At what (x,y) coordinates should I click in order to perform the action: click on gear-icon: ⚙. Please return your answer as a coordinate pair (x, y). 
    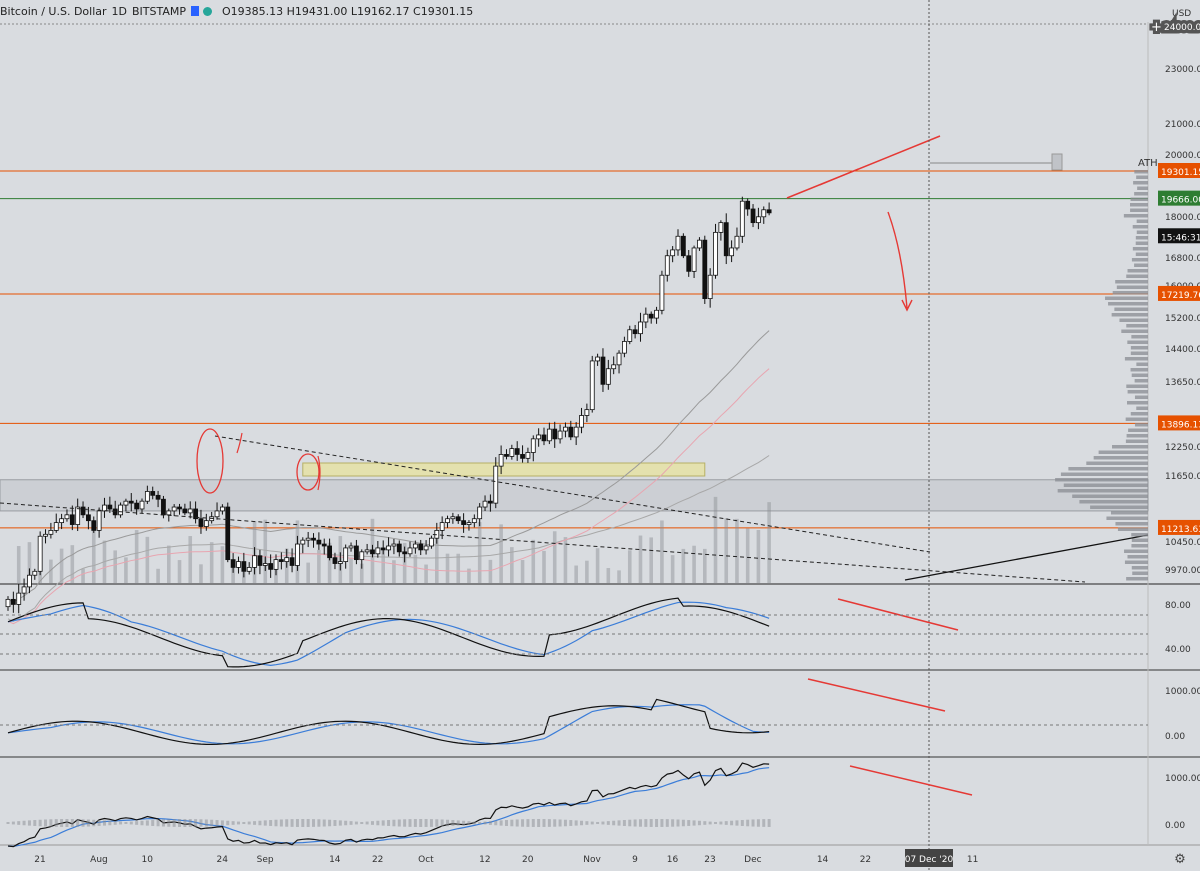
    Looking at the image, I should click on (1180, 859).